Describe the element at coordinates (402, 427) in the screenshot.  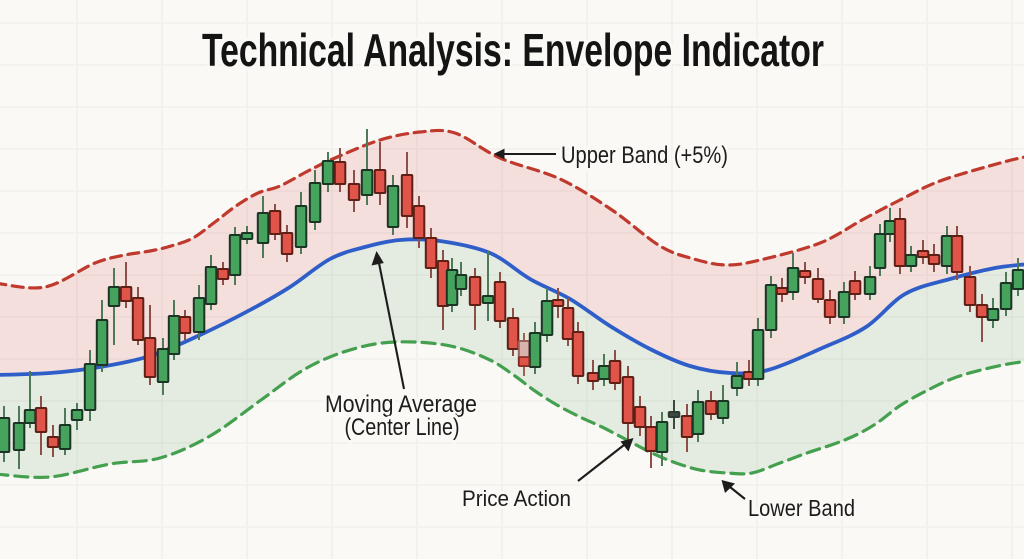
I see `svg-text: (Center Line)` at that location.